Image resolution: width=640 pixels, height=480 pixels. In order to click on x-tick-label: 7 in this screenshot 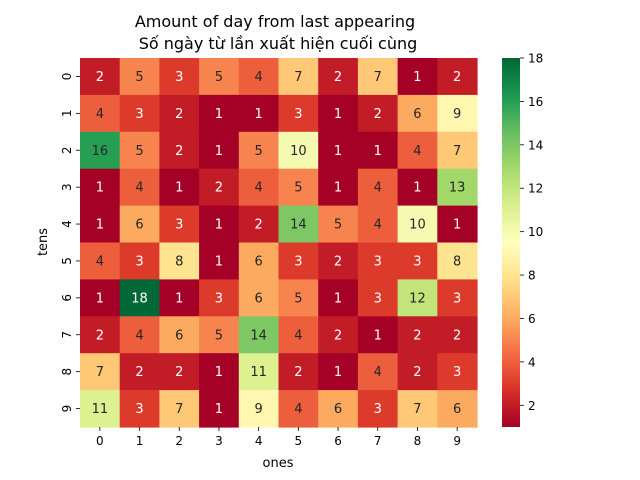, I will do `click(378, 441)`.